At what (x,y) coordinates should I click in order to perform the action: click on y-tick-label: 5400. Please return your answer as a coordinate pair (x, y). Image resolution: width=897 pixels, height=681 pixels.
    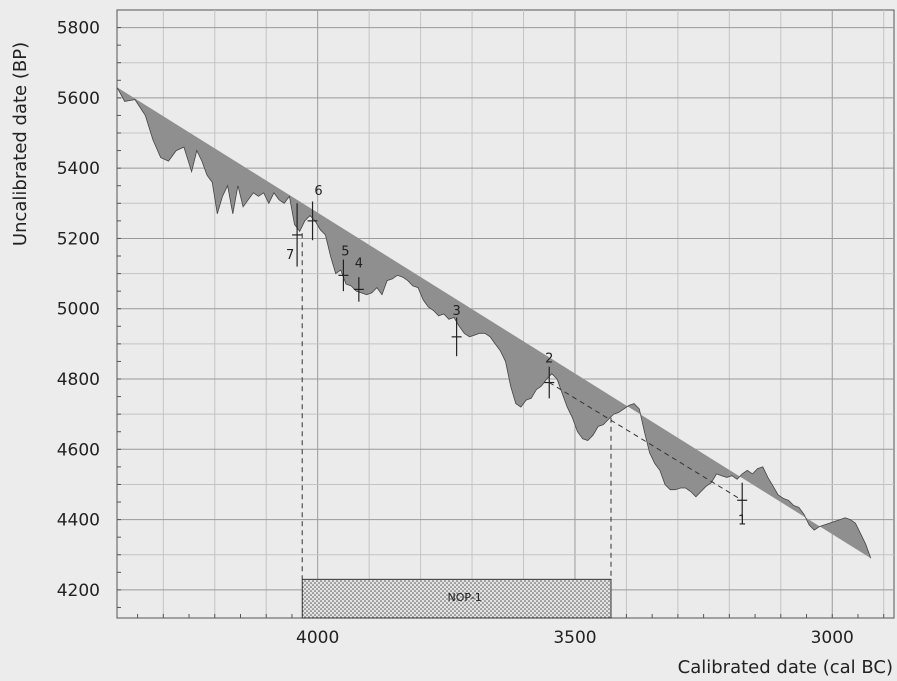
    Looking at the image, I should click on (78, 169).